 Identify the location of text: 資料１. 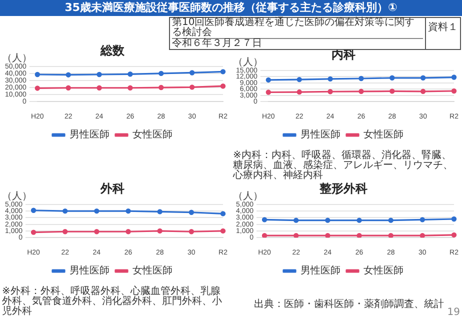
(442, 33).